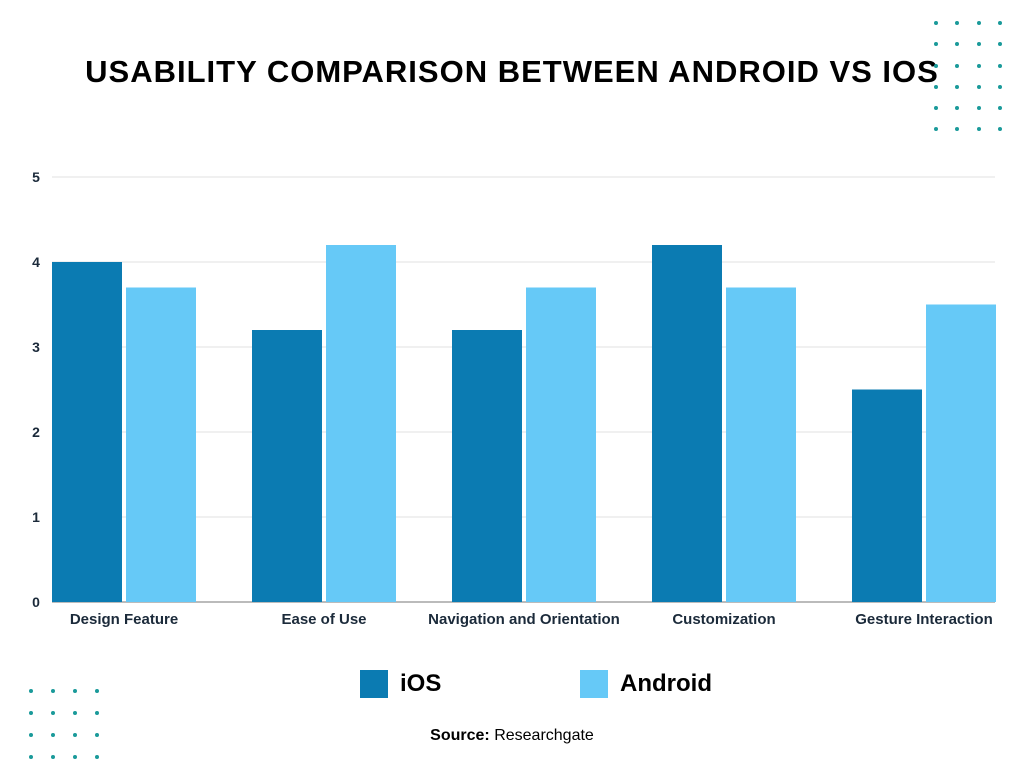 Image resolution: width=1024 pixels, height=768 pixels. What do you see at coordinates (594, 684) in the screenshot?
I see `legend-swatch-android` at bounding box center [594, 684].